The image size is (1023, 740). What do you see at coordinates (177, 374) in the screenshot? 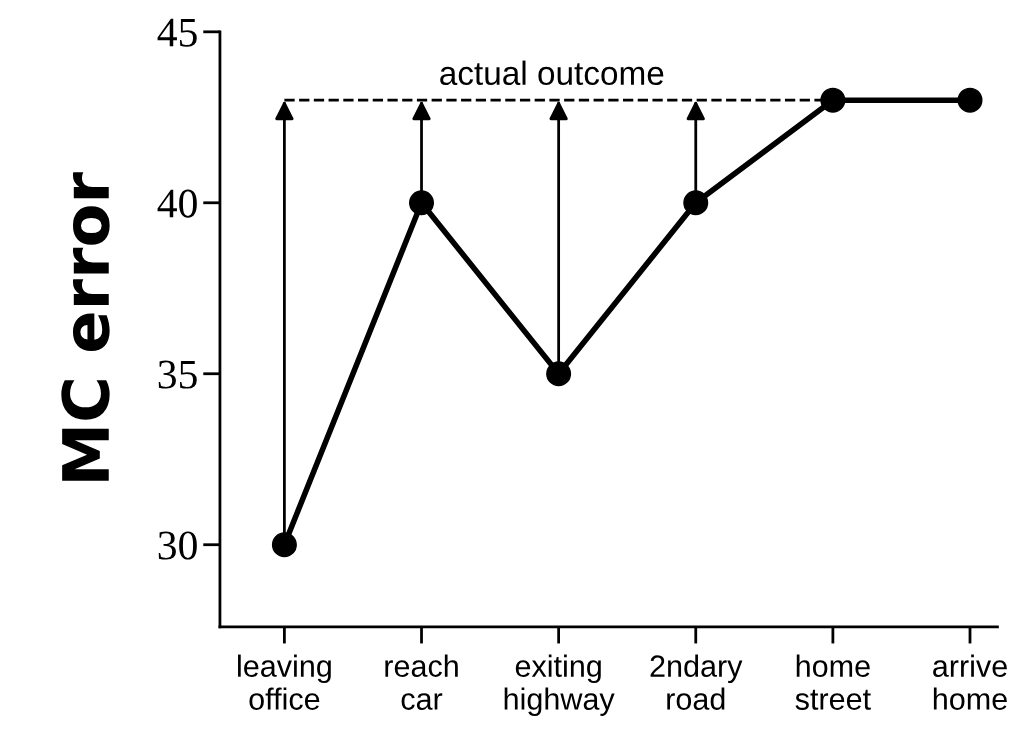
I see `y-tick-label: 35` at bounding box center [177, 374].